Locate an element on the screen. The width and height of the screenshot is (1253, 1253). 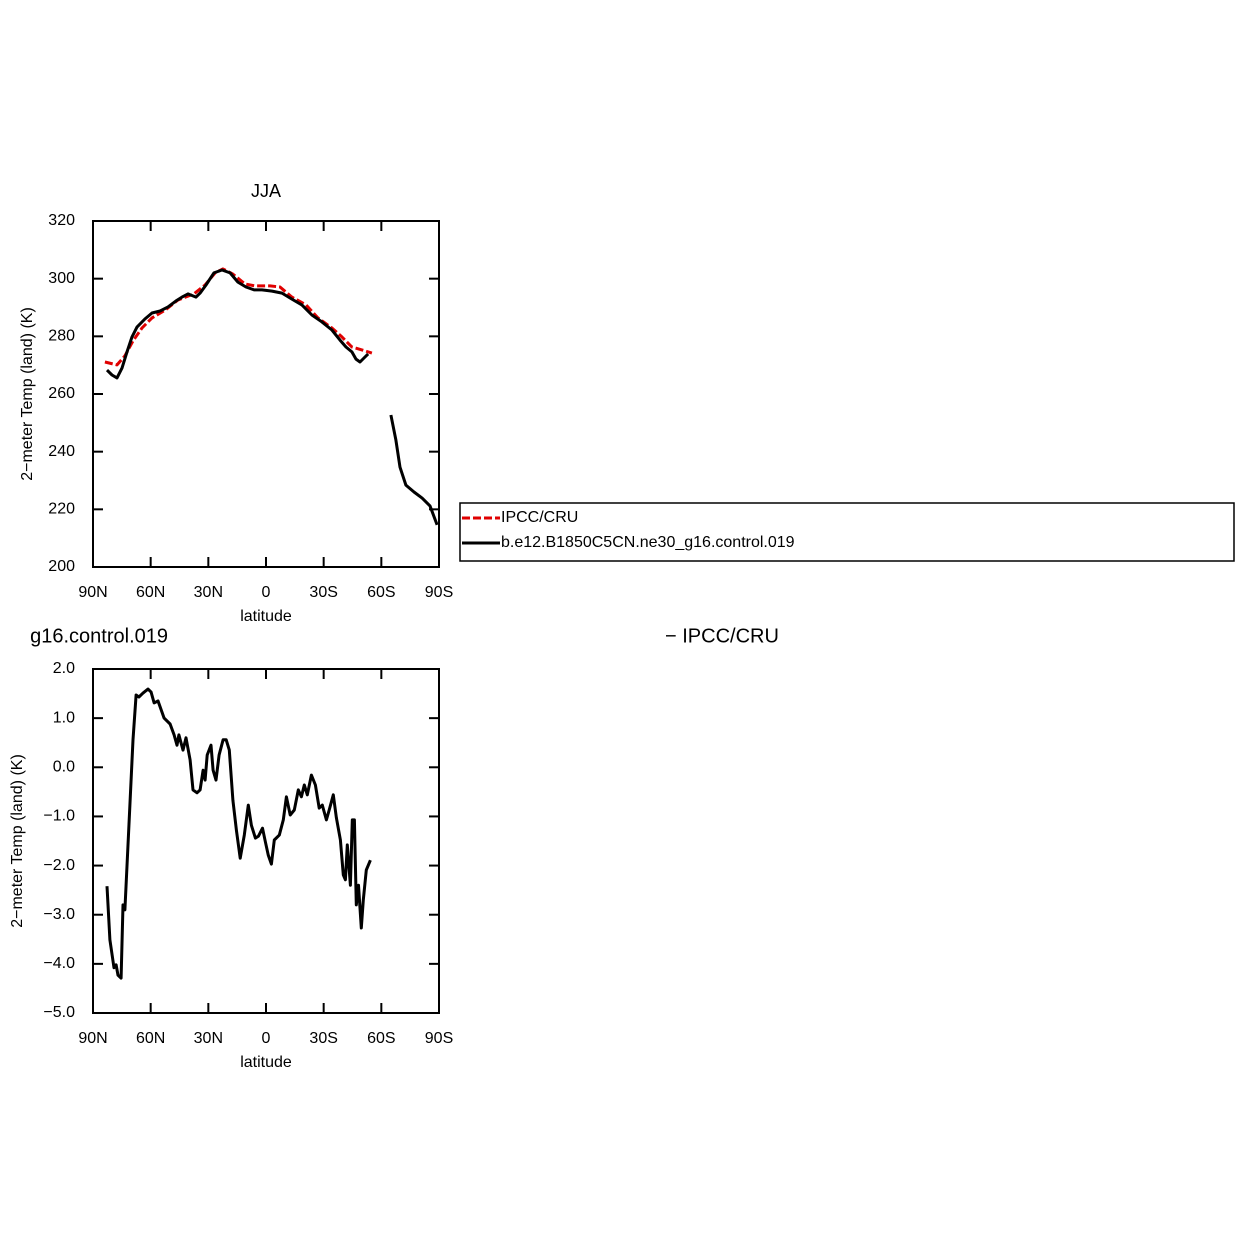
y-tick-label: −4.0 is located at coordinates (59, 963).